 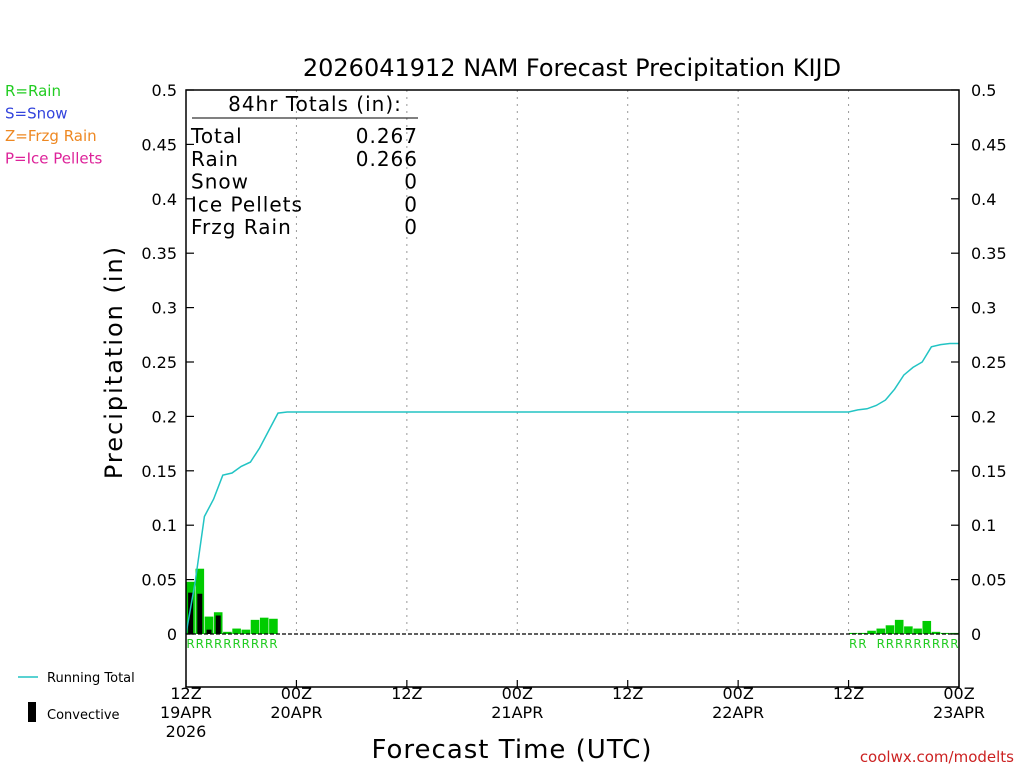 I want to click on totals-row-label: Ice Pellets, so click(x=247, y=204).